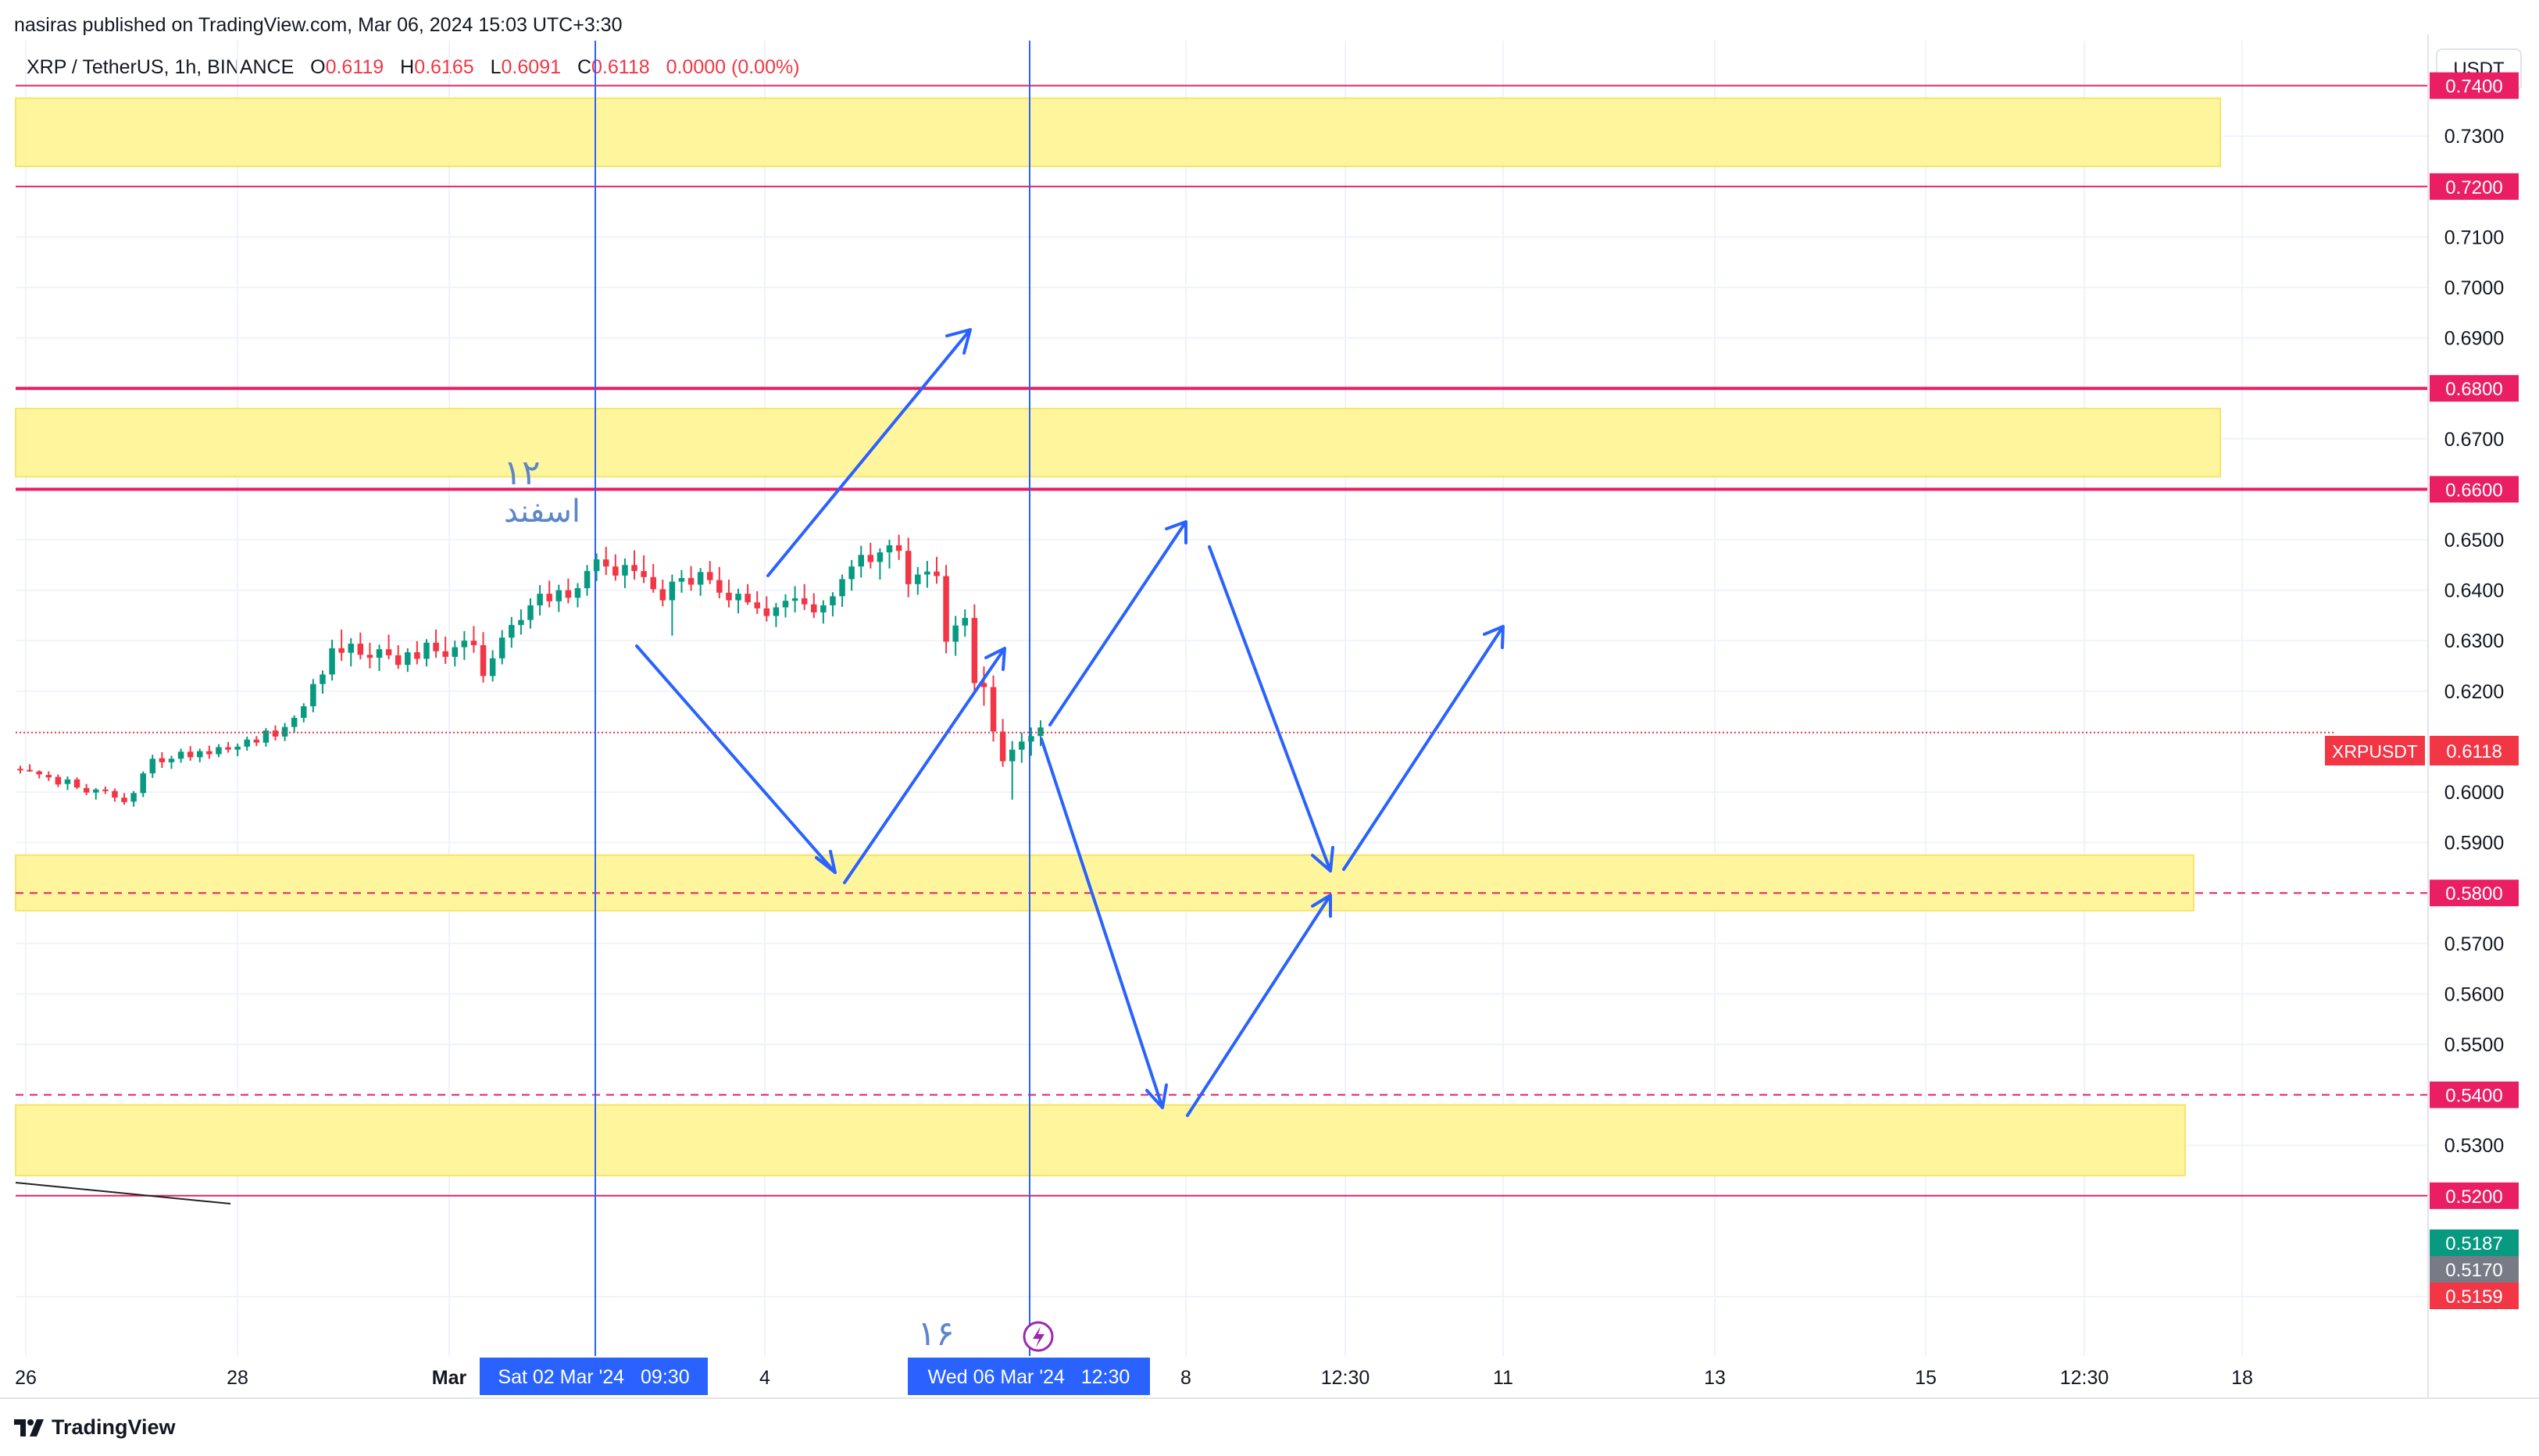 This screenshot has width=2539, height=1456. I want to click on y-tick-label: 0.7100, so click(2474, 237).